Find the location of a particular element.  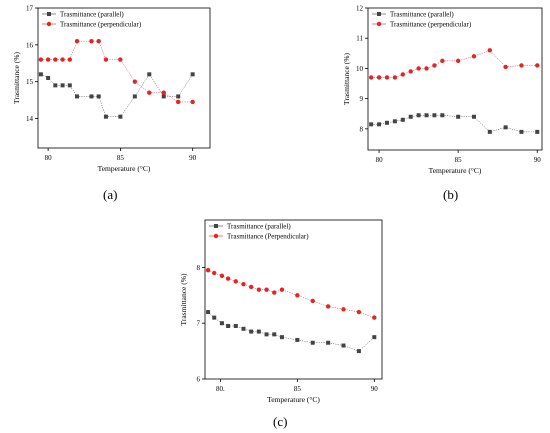

b-series-1-line is located at coordinates (454, 64).